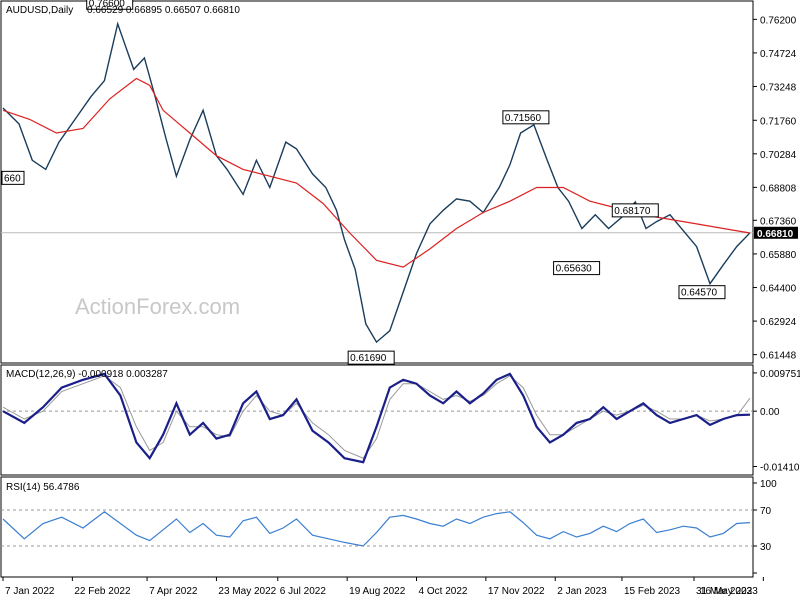  I want to click on rsi-y-axis: 100 70 30, so click(765, 526).